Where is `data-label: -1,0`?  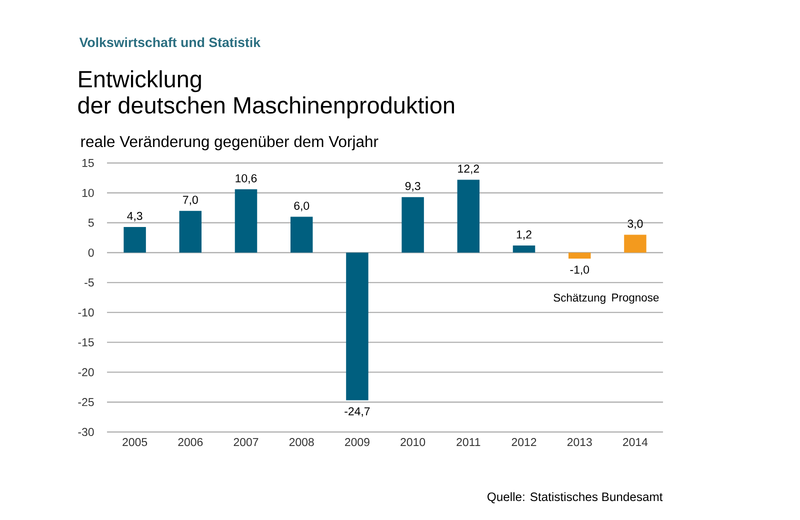 data-label: -1,0 is located at coordinates (580, 271).